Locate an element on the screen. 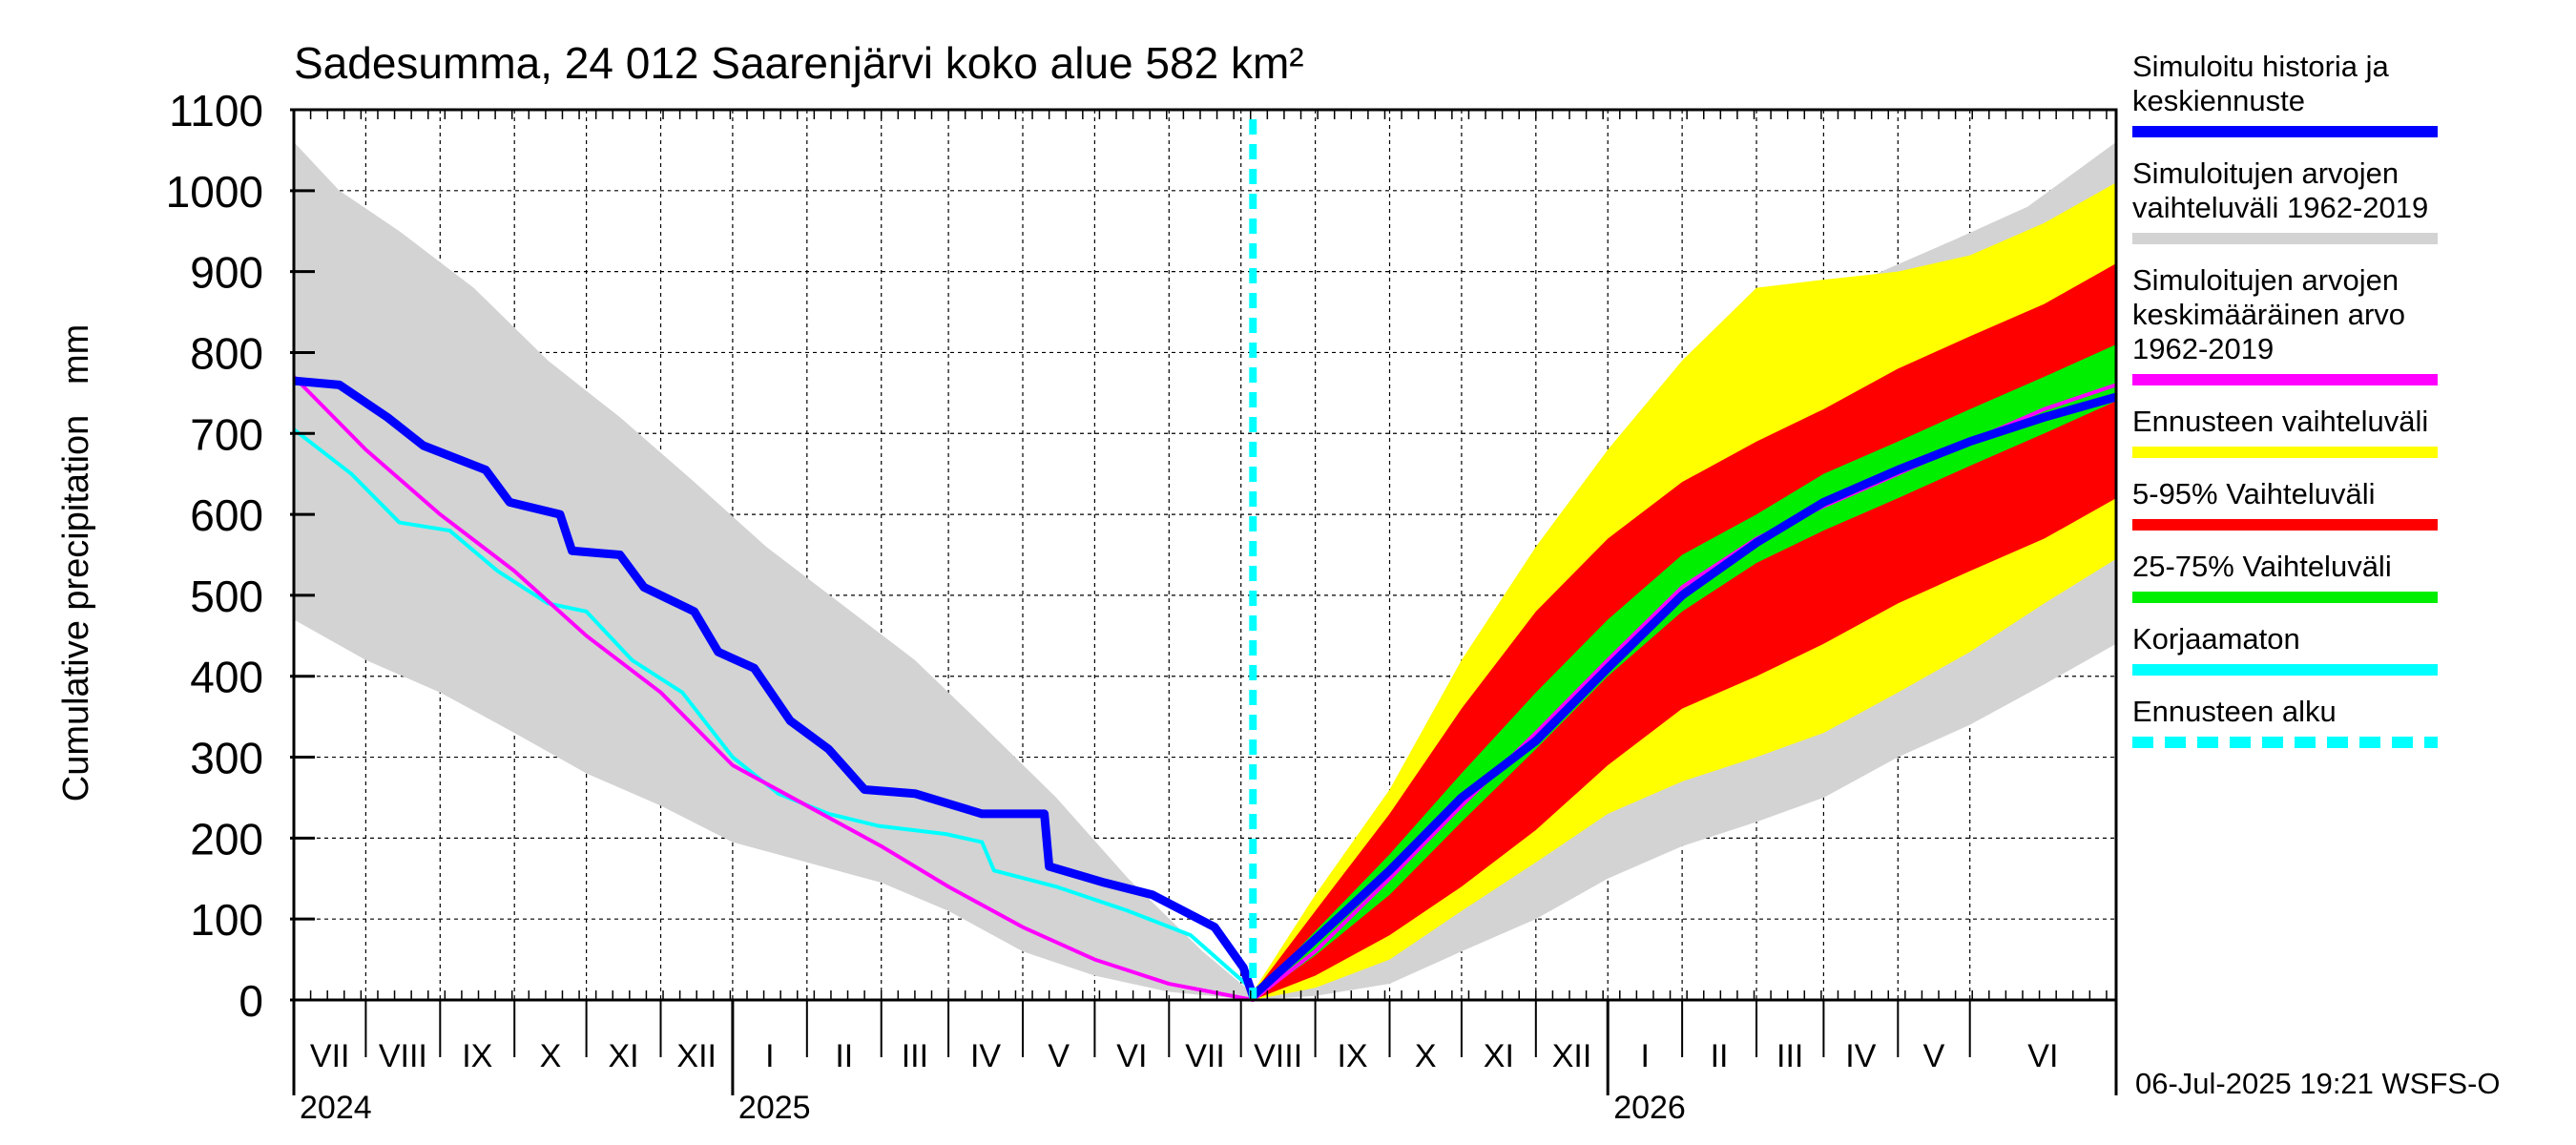 The image size is (2576, 1145). x-year-label: 2024 is located at coordinates (336, 1108).